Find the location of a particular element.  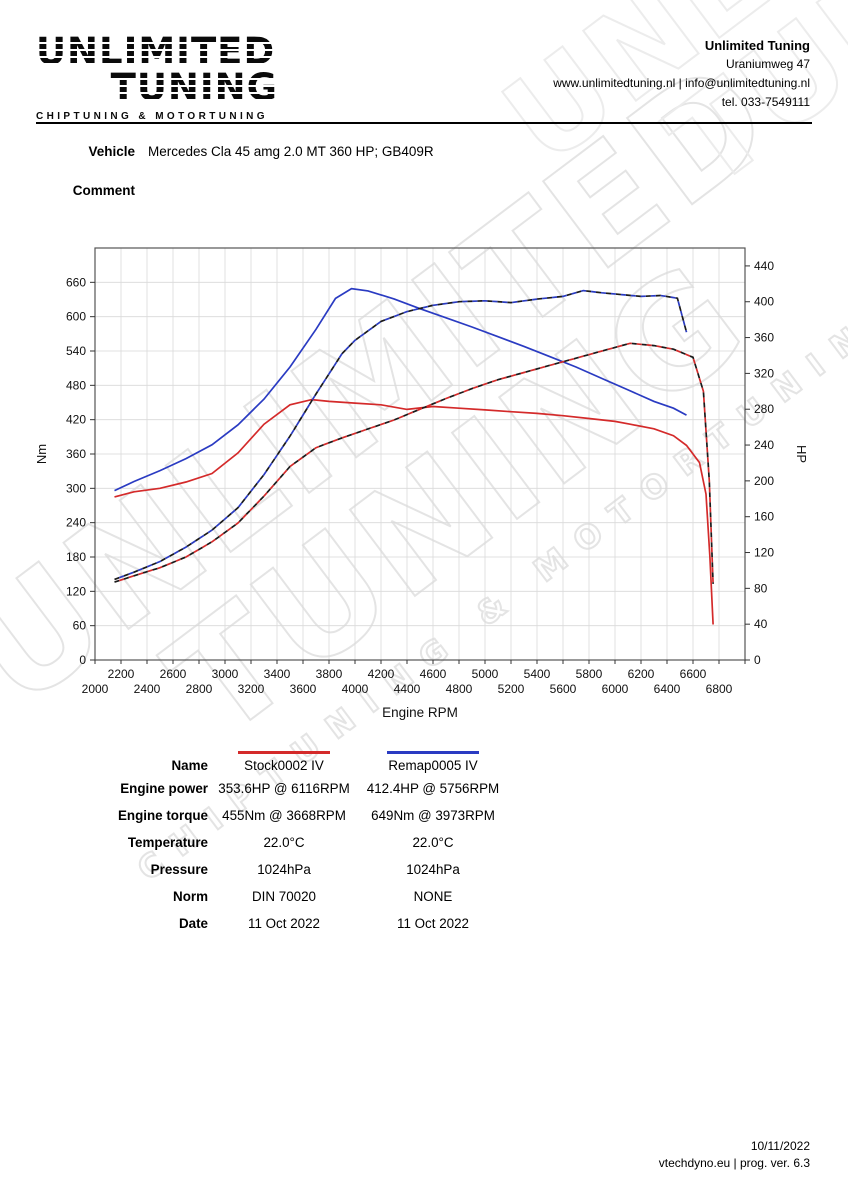

report-footer: 10/11/2022 vtechdyno.eu | prog. ver. 6.3 is located at coordinates (734, 1155).